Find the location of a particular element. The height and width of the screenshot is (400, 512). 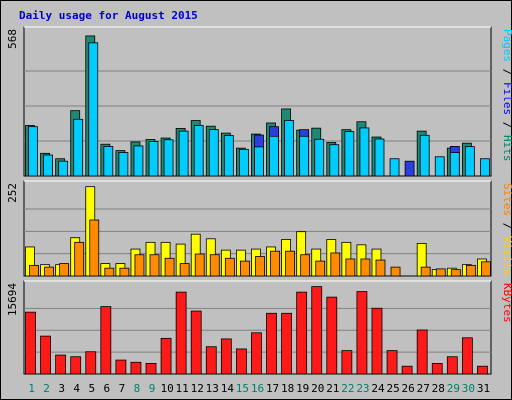

x-tick-label-day-25: 25 is located at coordinates (392, 388).